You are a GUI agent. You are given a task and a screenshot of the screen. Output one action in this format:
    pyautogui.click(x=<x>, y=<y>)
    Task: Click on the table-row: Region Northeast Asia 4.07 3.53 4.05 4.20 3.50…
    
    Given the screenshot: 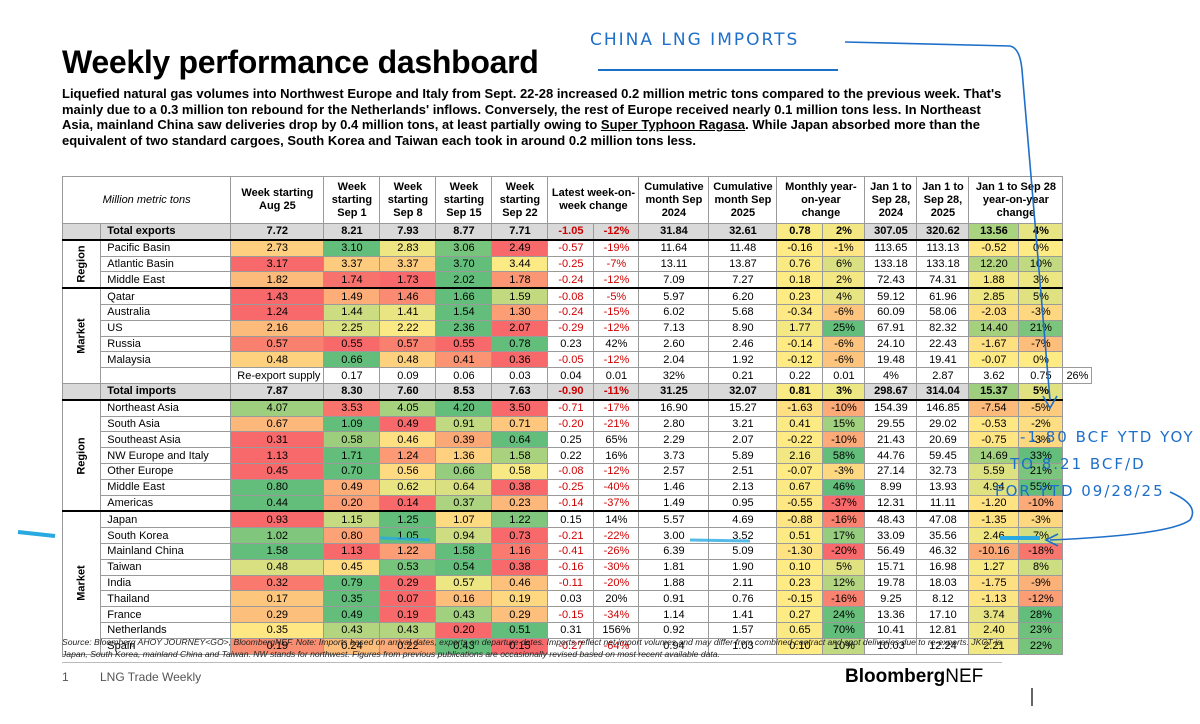 What is the action you would take?
    pyautogui.click(x=576, y=455)
    